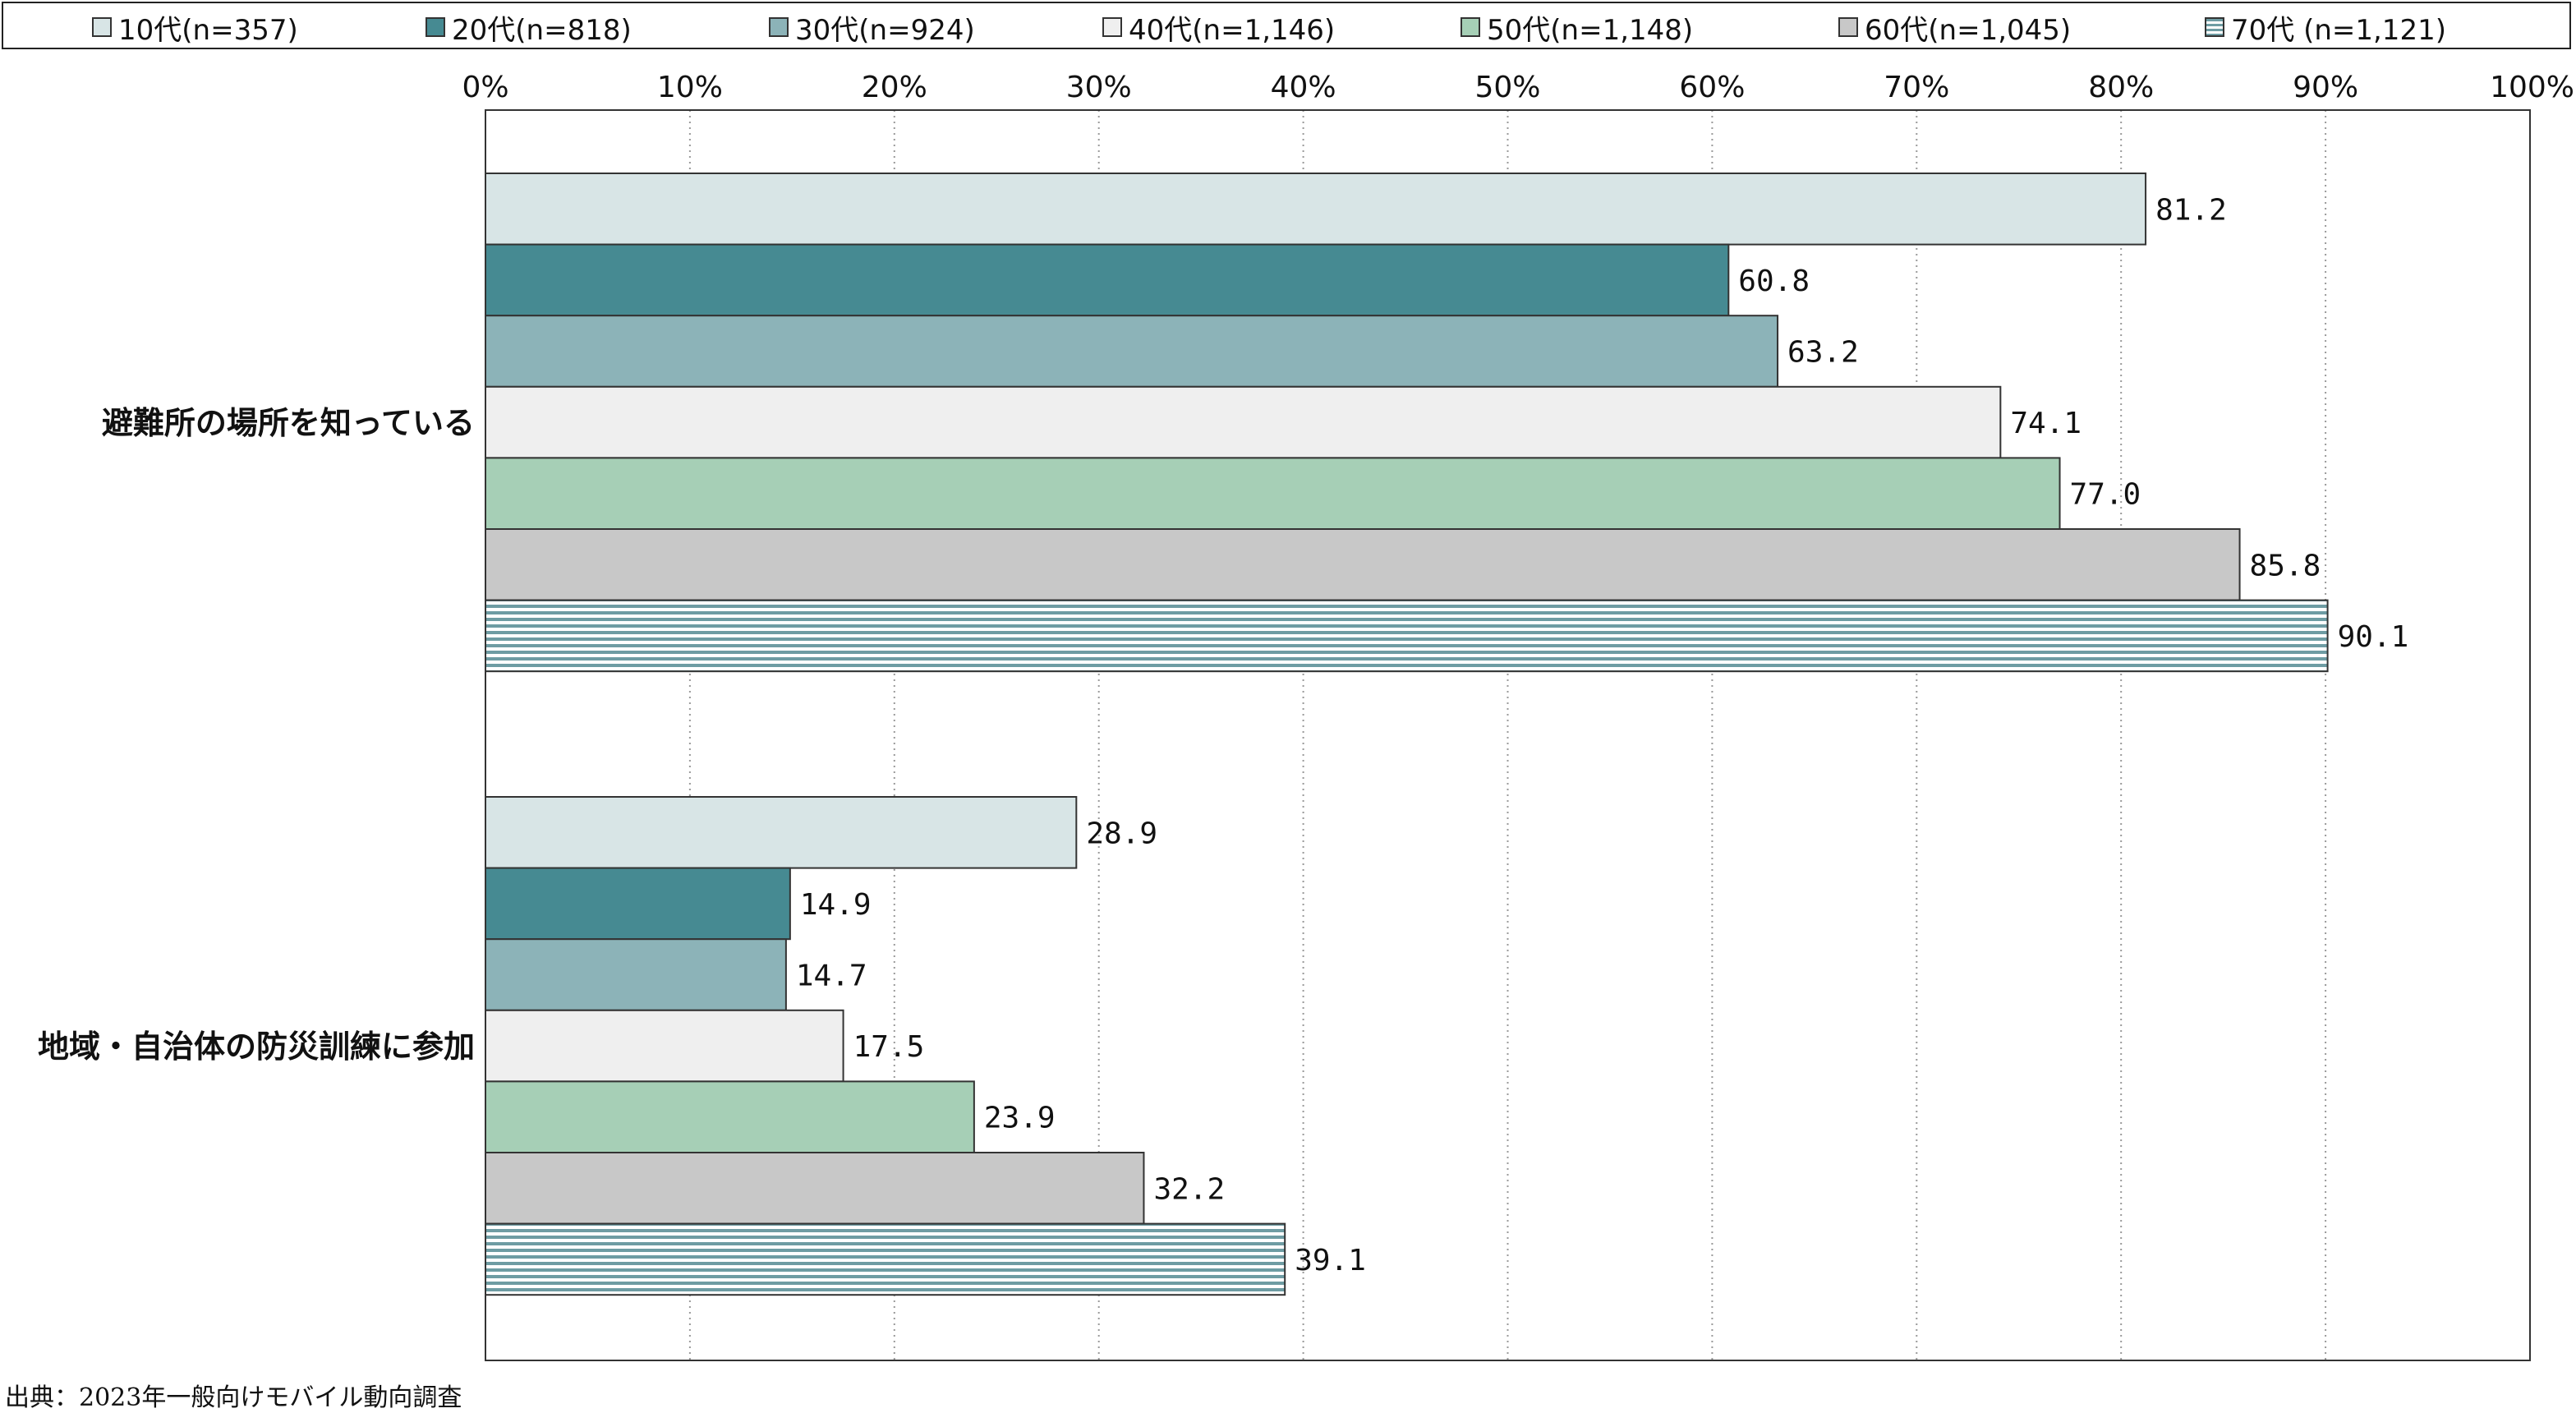  Describe the element at coordinates (2532, 87) in the screenshot. I see `x-tick-label: 100%` at that location.